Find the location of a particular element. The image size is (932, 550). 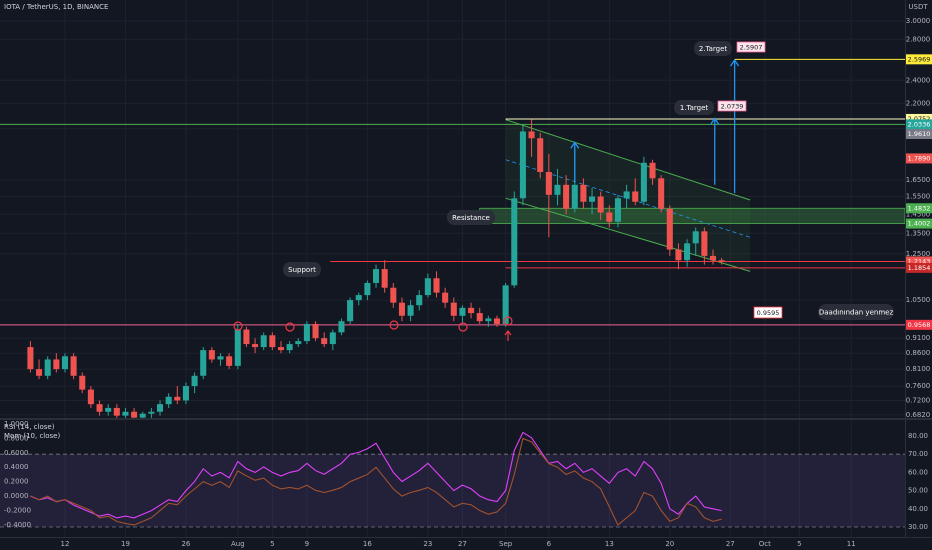

channel-line is located at coordinates (628, 160).